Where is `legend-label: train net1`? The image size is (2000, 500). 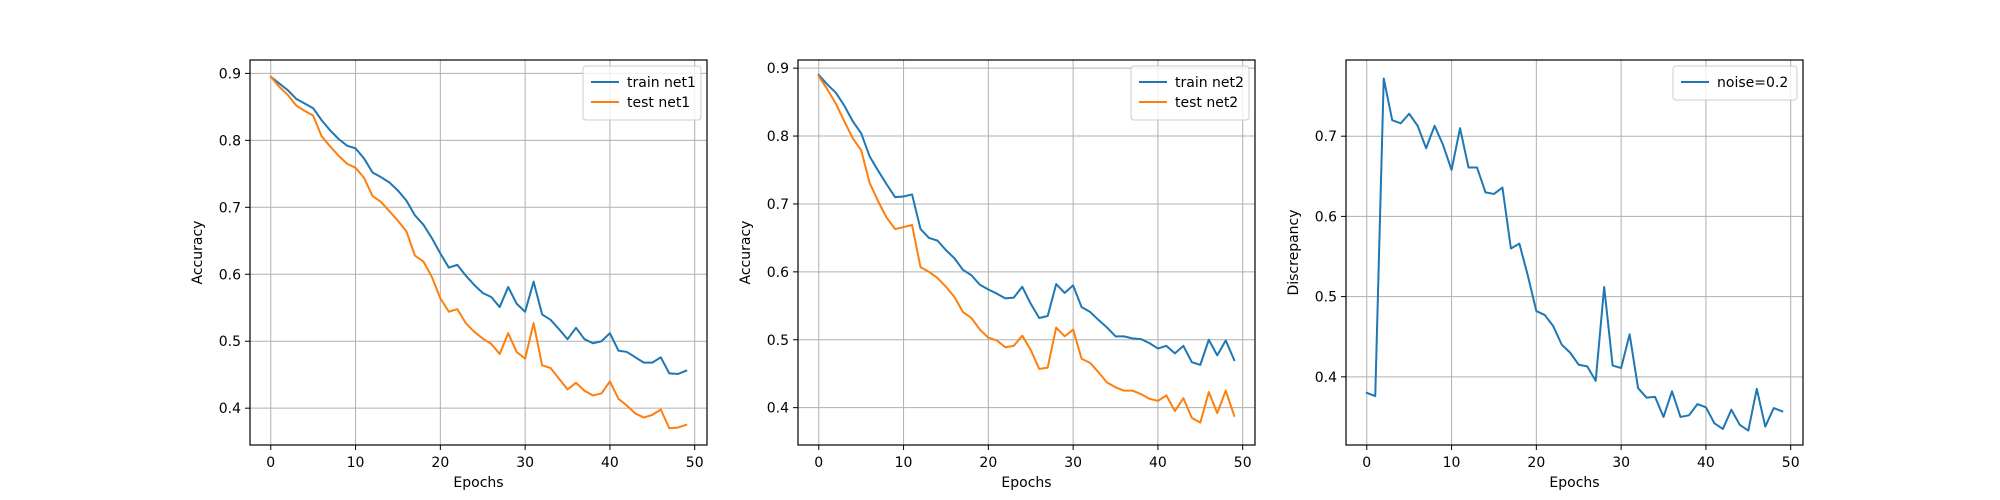 legend-label: train net1 is located at coordinates (661, 83).